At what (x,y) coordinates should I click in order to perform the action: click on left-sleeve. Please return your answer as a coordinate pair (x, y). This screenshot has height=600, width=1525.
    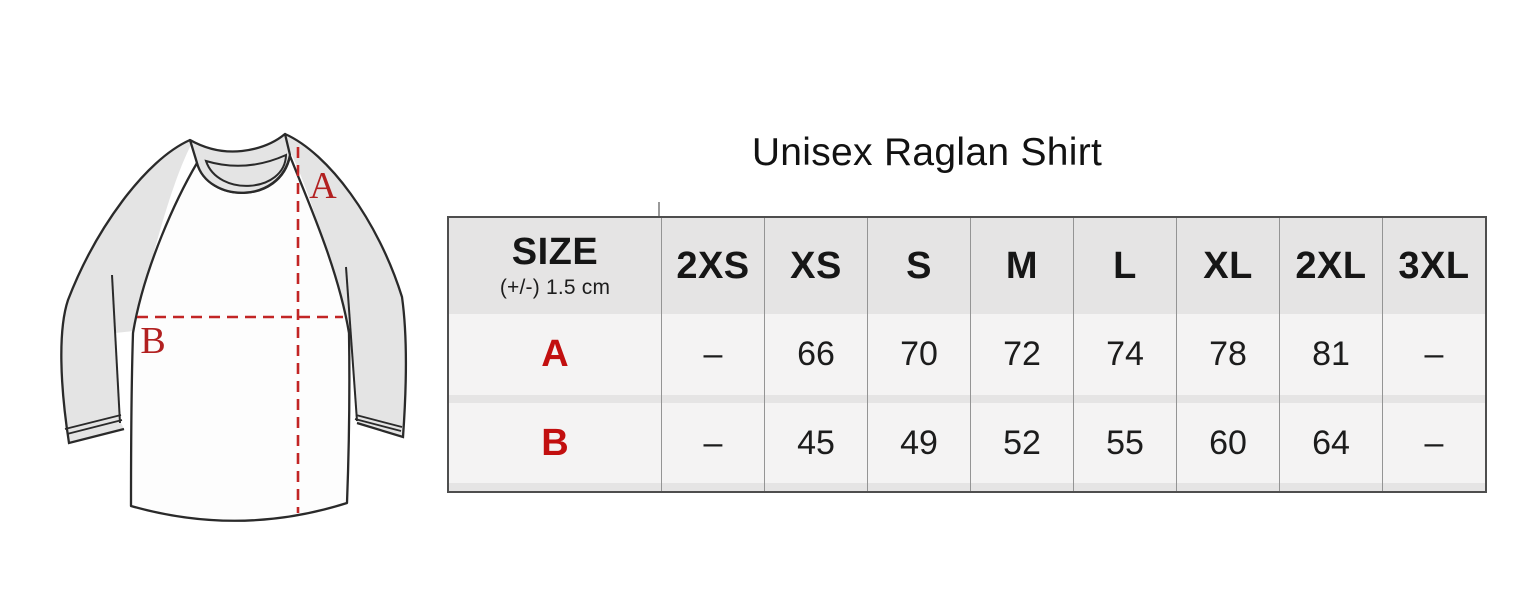
    Looking at the image, I should click on (126, 291).